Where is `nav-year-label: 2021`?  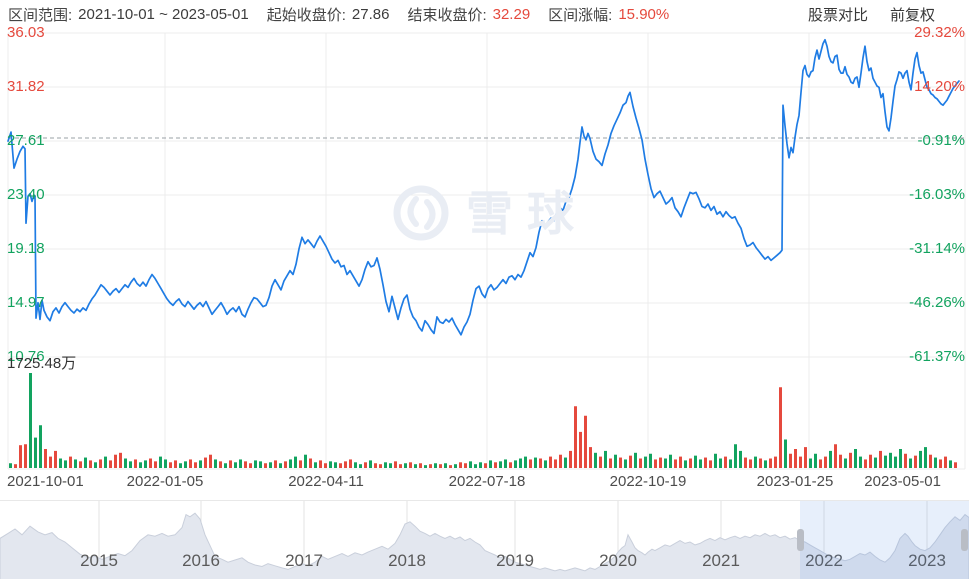
nav-year-label: 2021 is located at coordinates (721, 560).